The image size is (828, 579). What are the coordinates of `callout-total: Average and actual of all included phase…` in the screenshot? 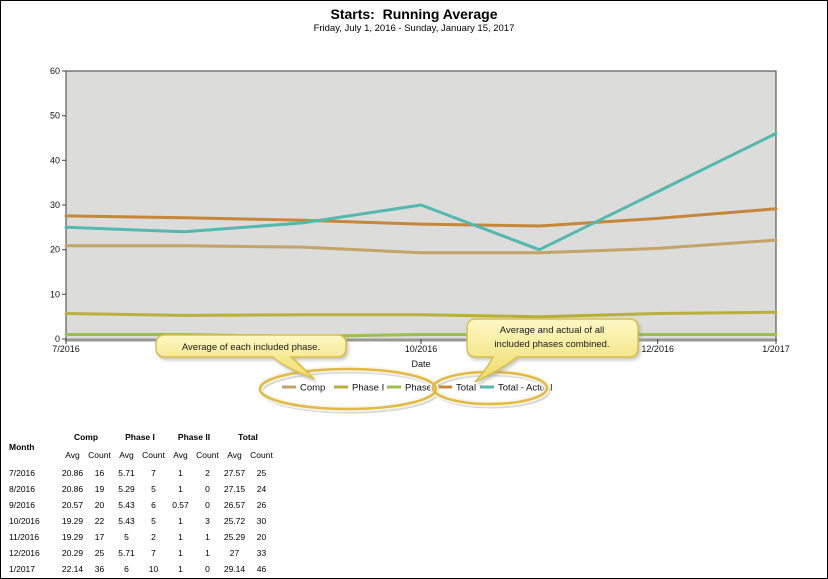 It's located at (552, 350).